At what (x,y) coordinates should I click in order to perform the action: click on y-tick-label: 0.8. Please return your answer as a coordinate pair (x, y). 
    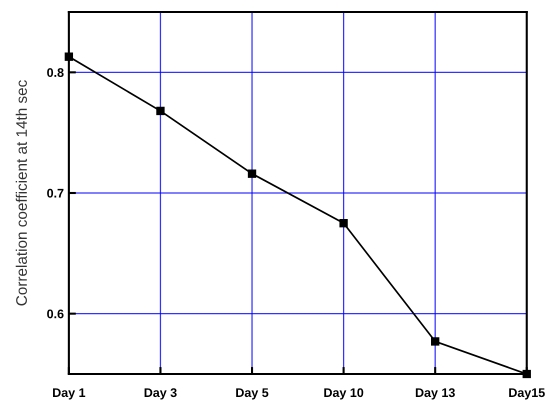
    Looking at the image, I should click on (55, 72).